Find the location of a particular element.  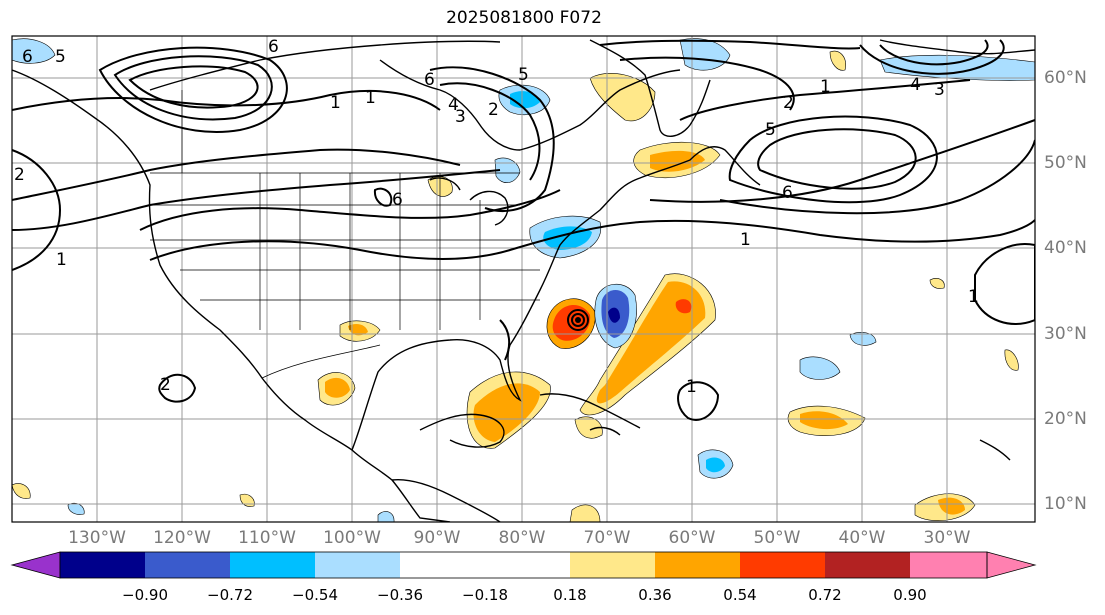

colorbar-tick-label: −0.18 is located at coordinates (485, 595).